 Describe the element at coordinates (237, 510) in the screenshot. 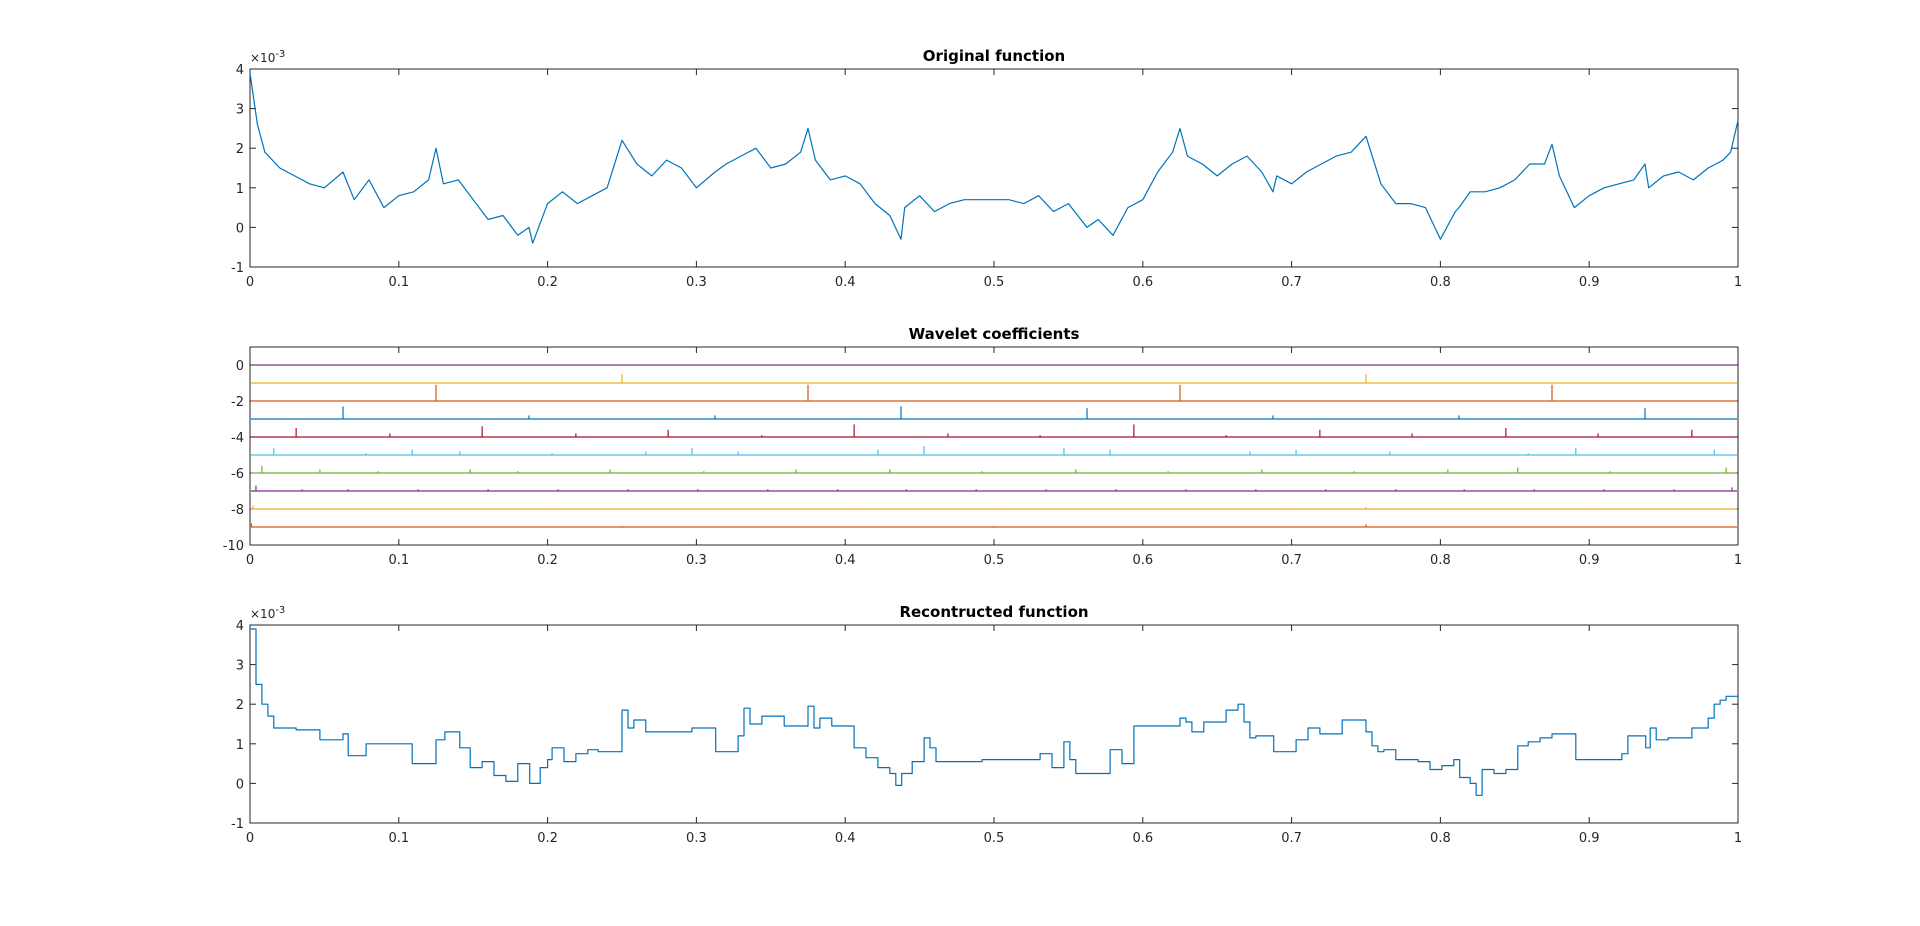

I see `y-tick-label: -8` at that location.